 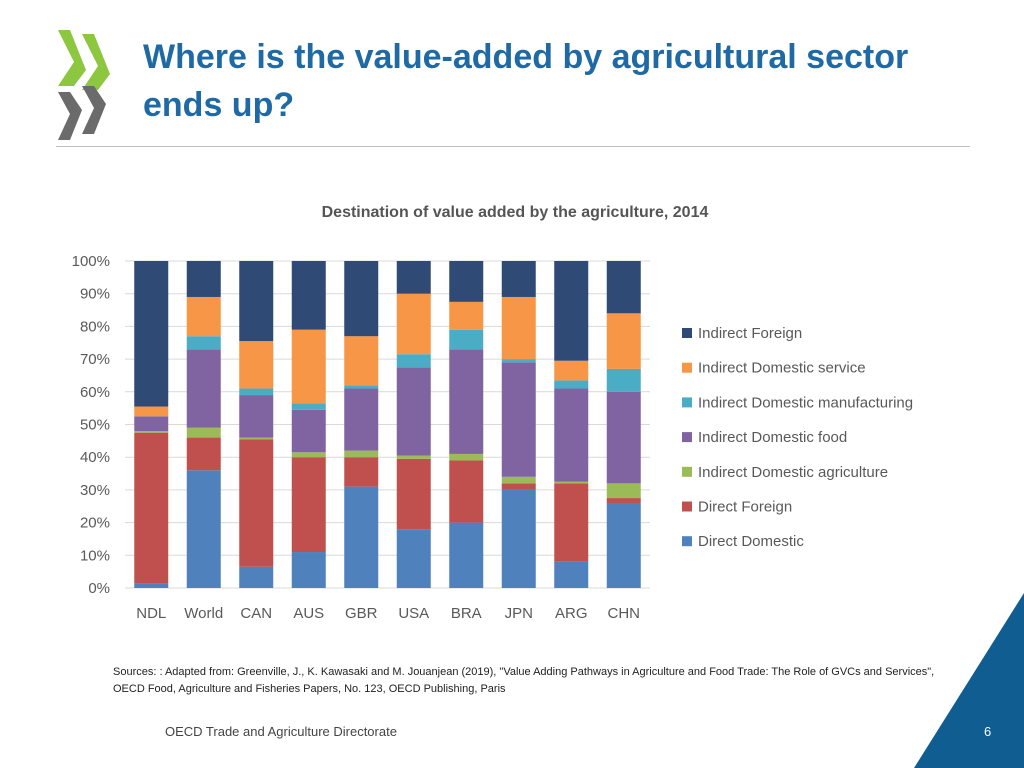 I want to click on legend-label: Indirect Foreign, so click(x=750, y=333).